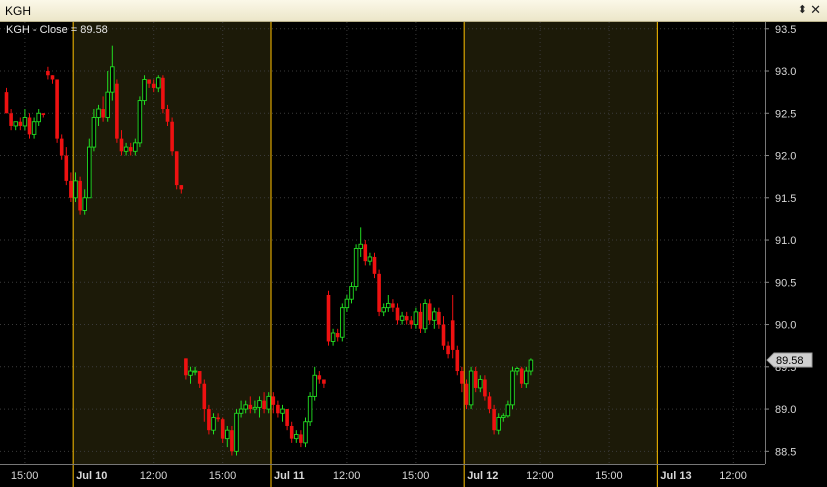 The height and width of the screenshot is (487, 827). Describe the element at coordinates (91, 476) in the screenshot. I see `time-tick-label: Jul 10` at that location.